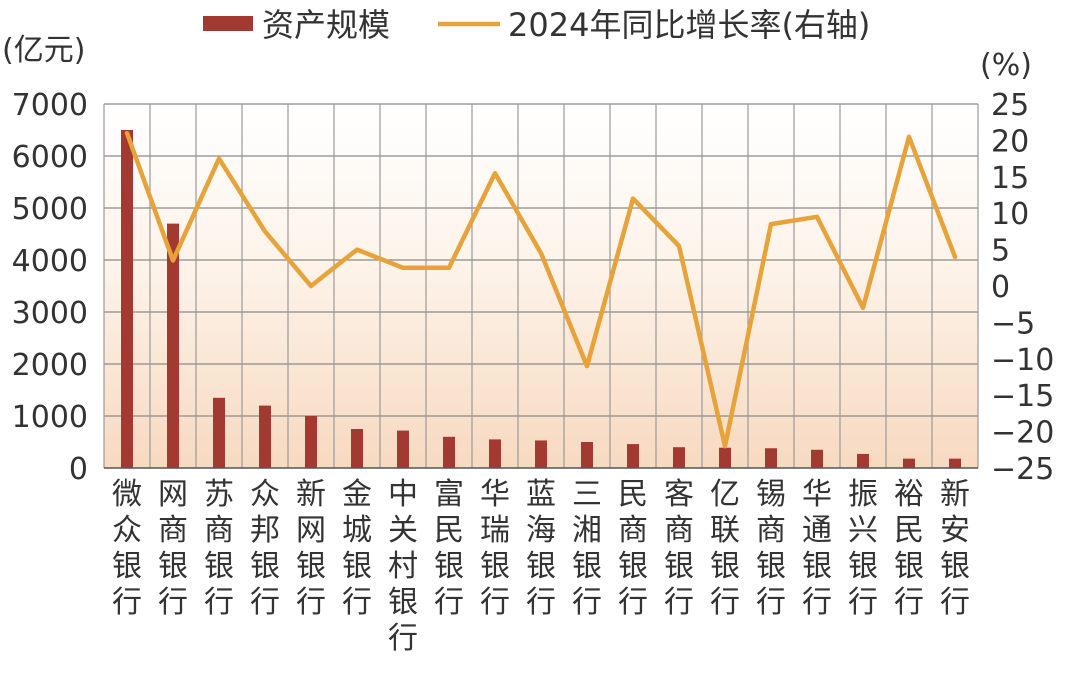  I want to click on category-label: 锡商银行, so click(771, 548).